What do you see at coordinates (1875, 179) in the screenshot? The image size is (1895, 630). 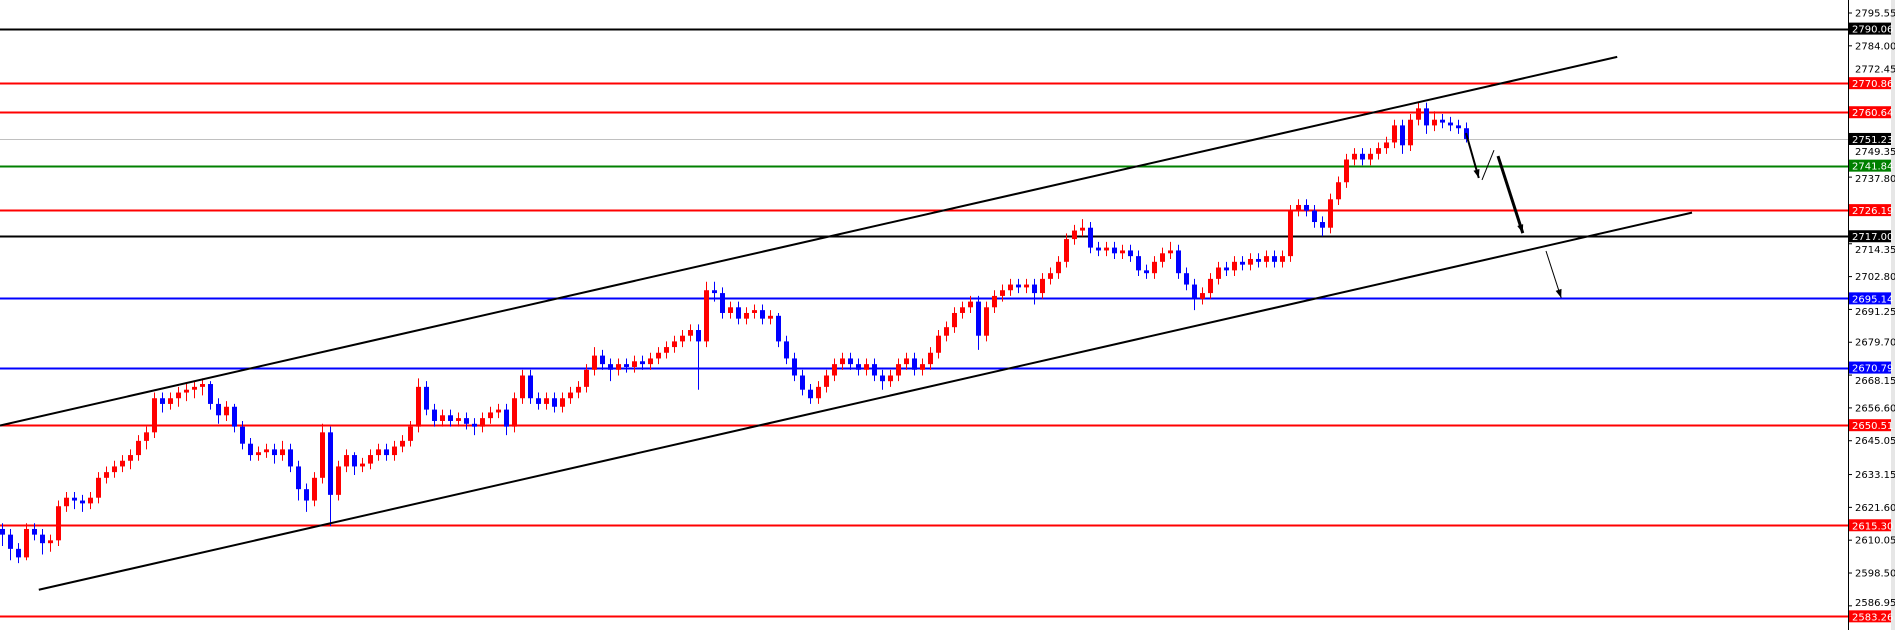 I see `axis-tick-label: 2737.80` at bounding box center [1875, 179].